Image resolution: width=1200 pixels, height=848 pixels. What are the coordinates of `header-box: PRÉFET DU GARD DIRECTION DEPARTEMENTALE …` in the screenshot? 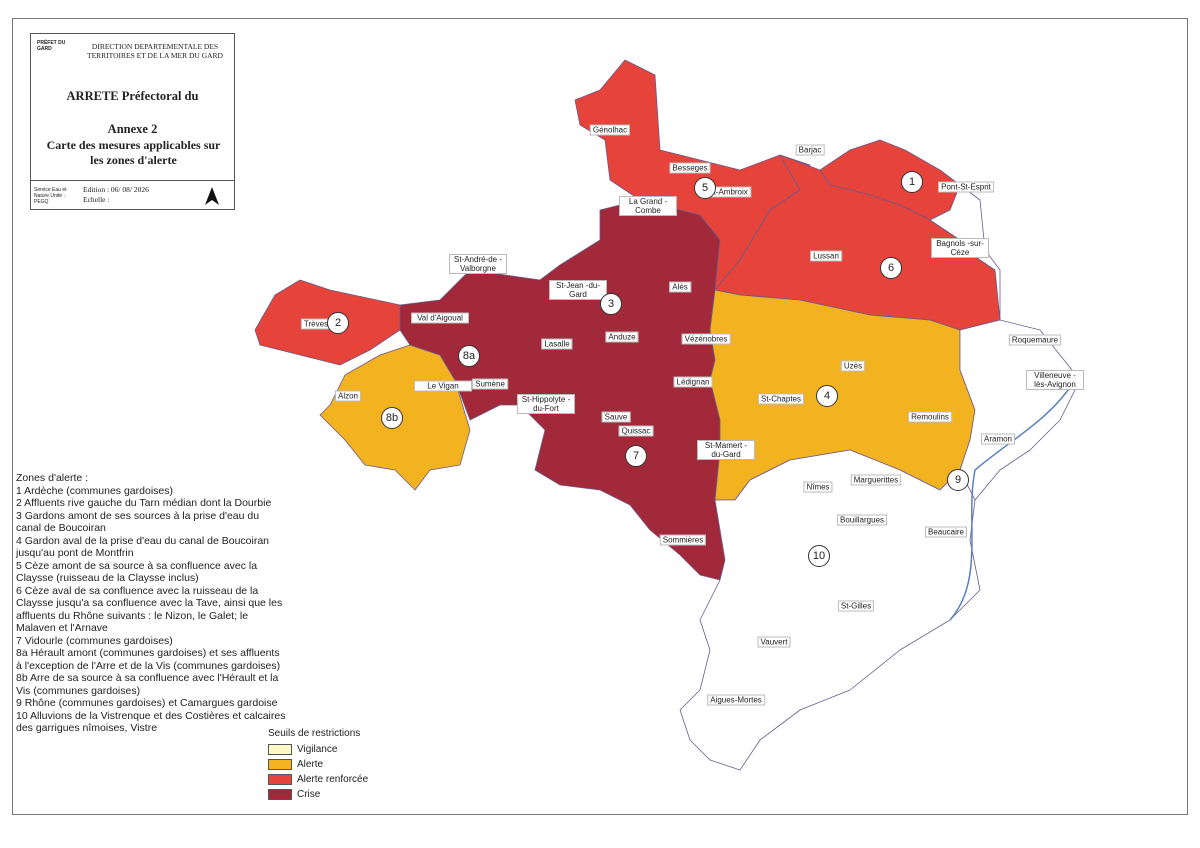 It's located at (132, 121).